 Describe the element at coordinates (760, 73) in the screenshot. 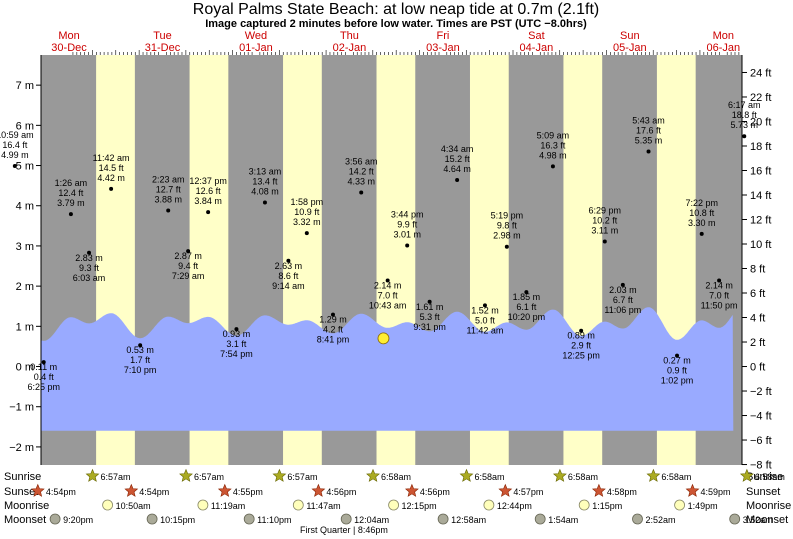

I see `y-tick-label-ft: 24 ft` at that location.